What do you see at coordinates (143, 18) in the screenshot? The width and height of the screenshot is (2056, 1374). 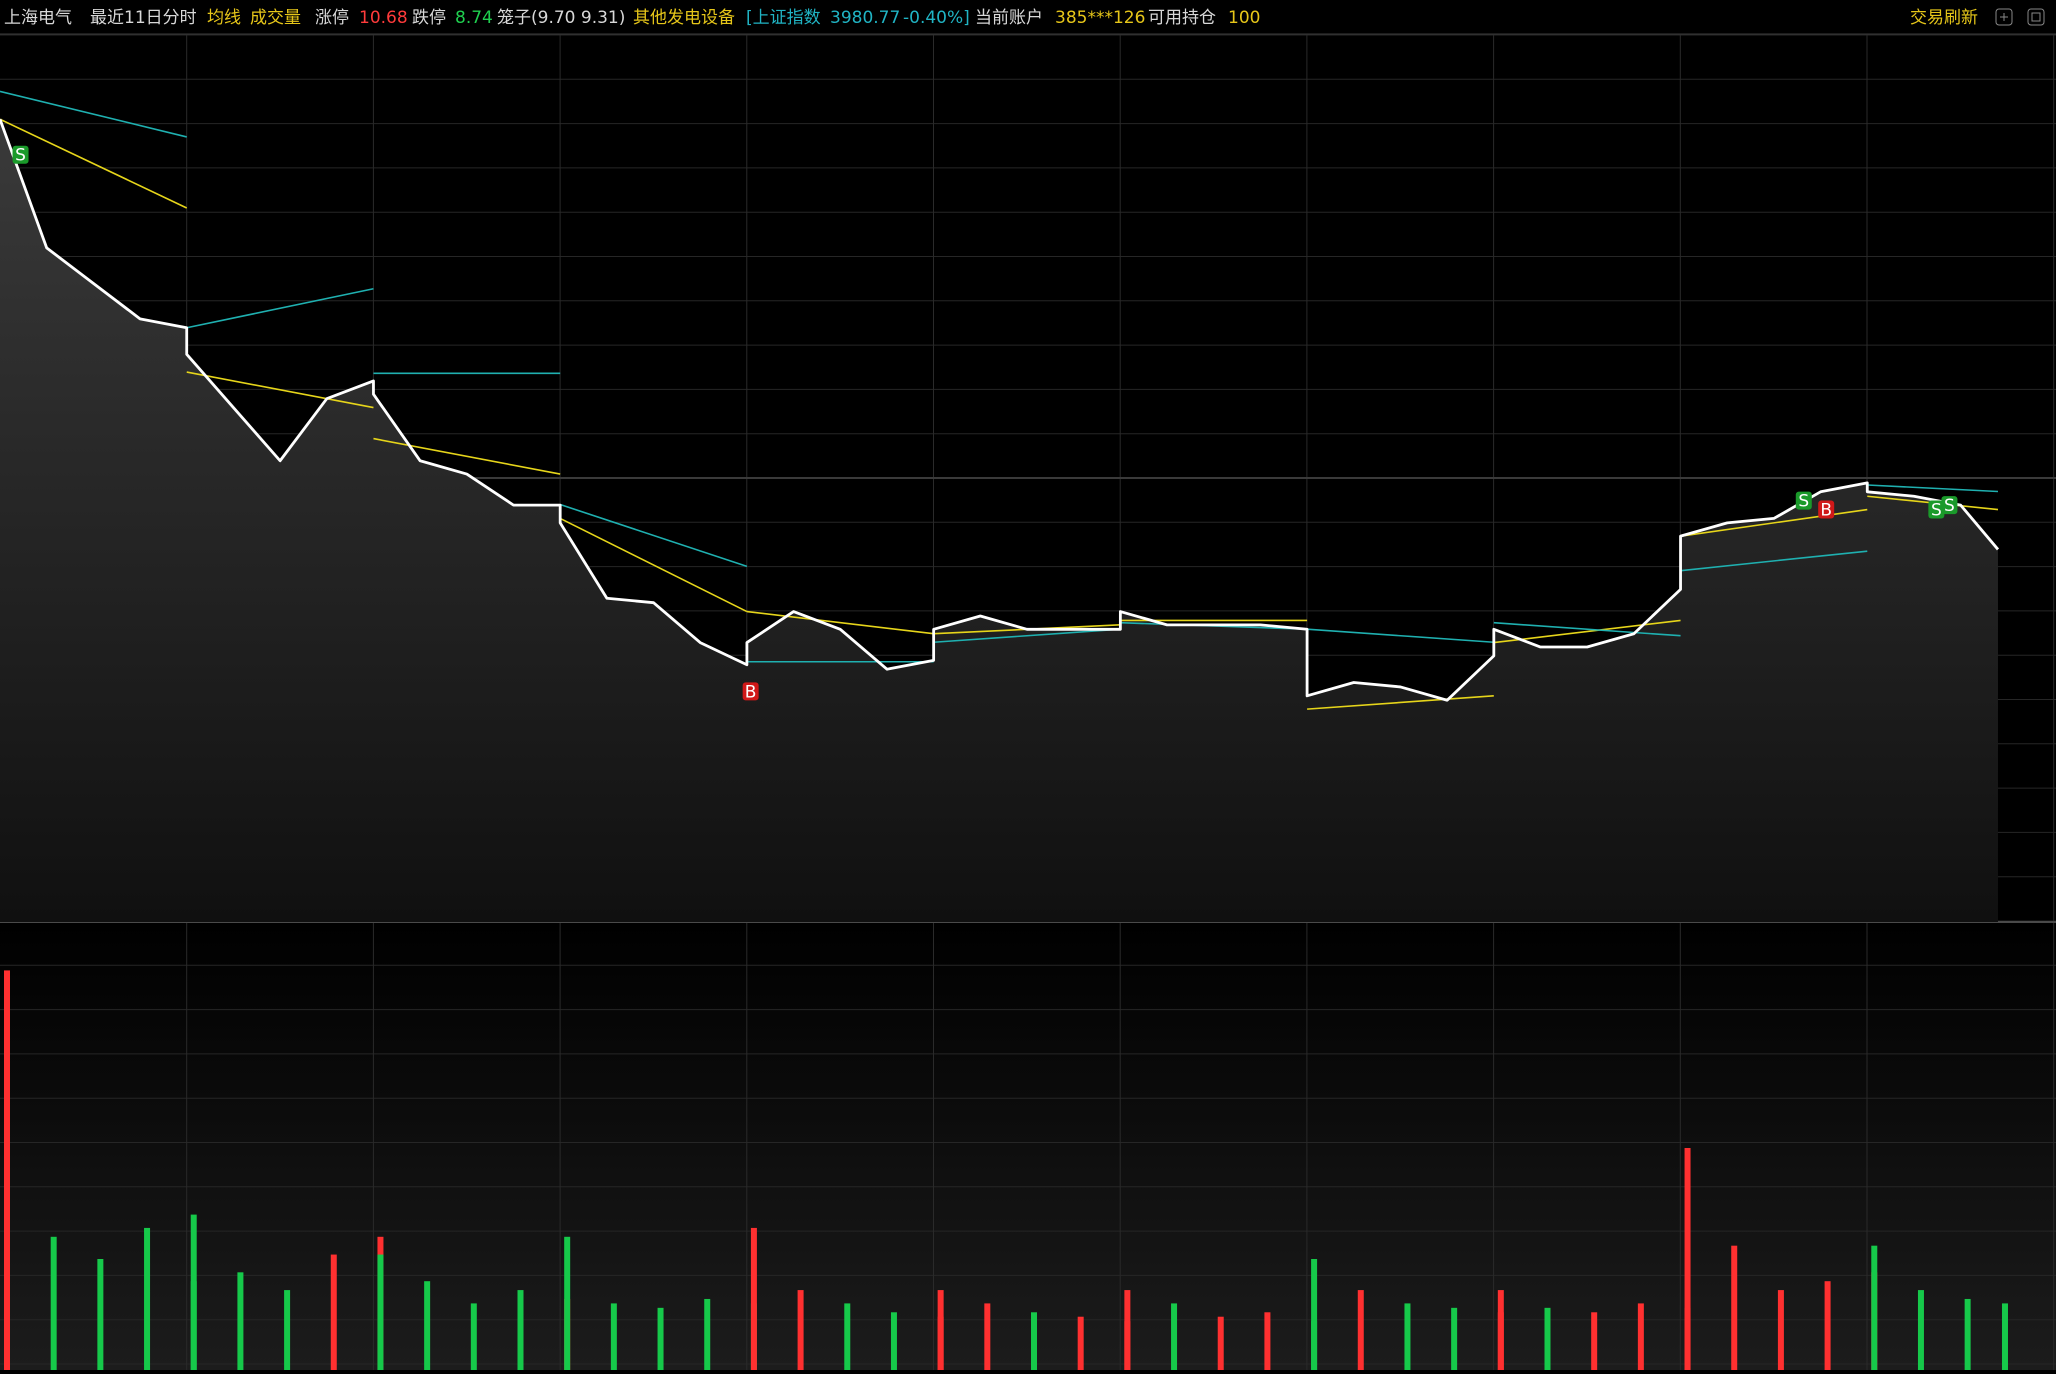 I see `range: 最近11日分时` at bounding box center [143, 18].